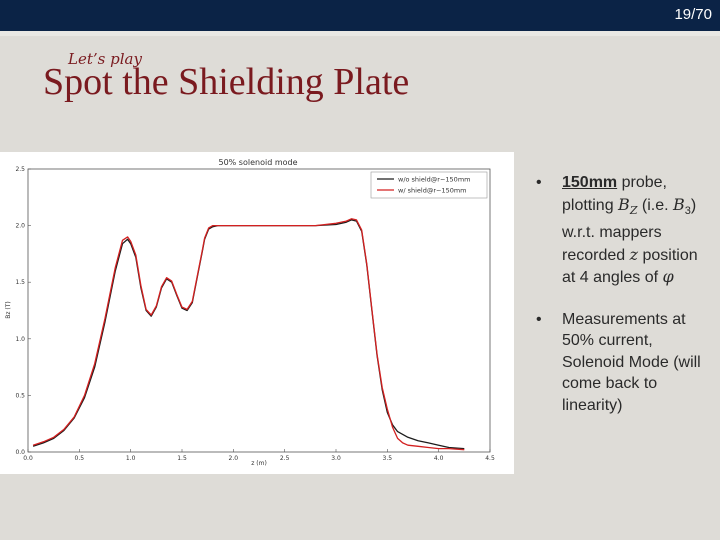  I want to click on y-tick-label: 2.0, so click(20, 226).